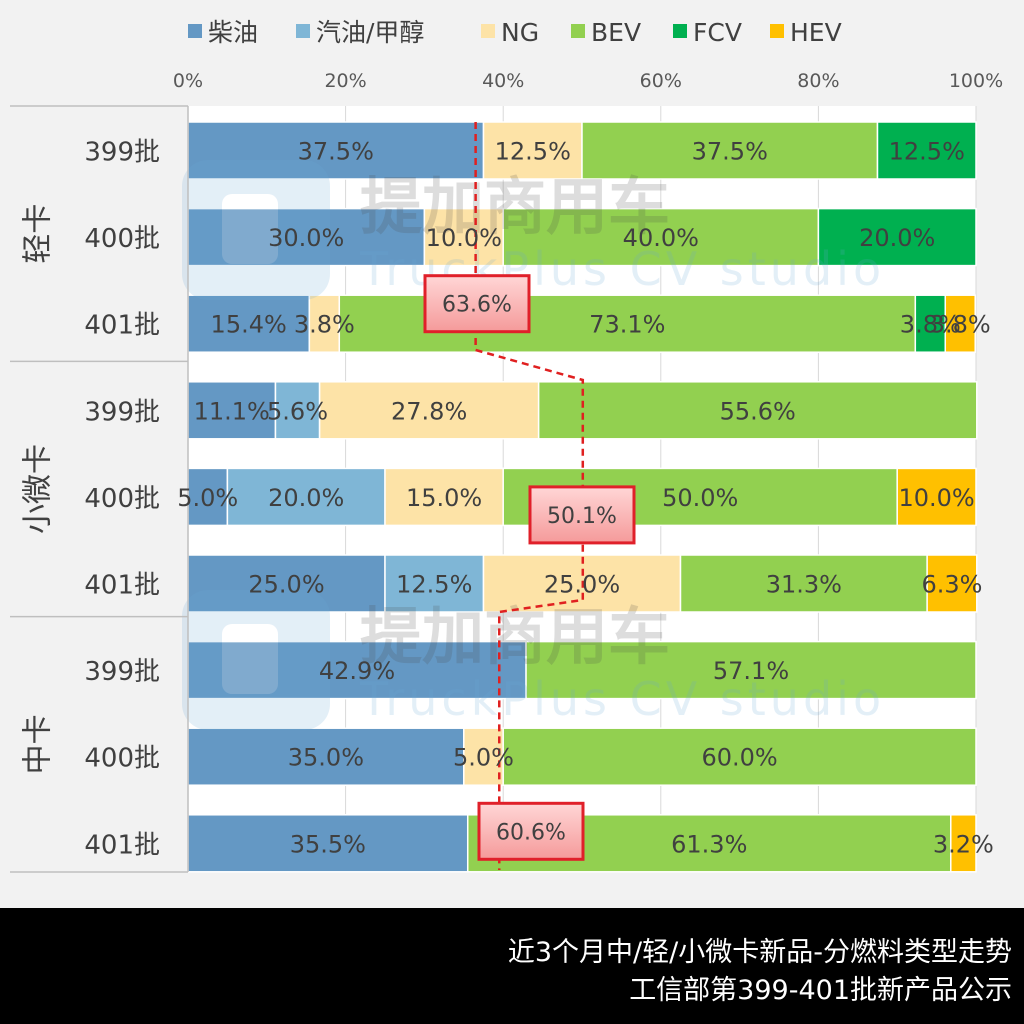 The width and height of the screenshot is (1024, 1024). Describe the element at coordinates (357, 671) in the screenshot. I see `data-label: 42.9%` at that location.